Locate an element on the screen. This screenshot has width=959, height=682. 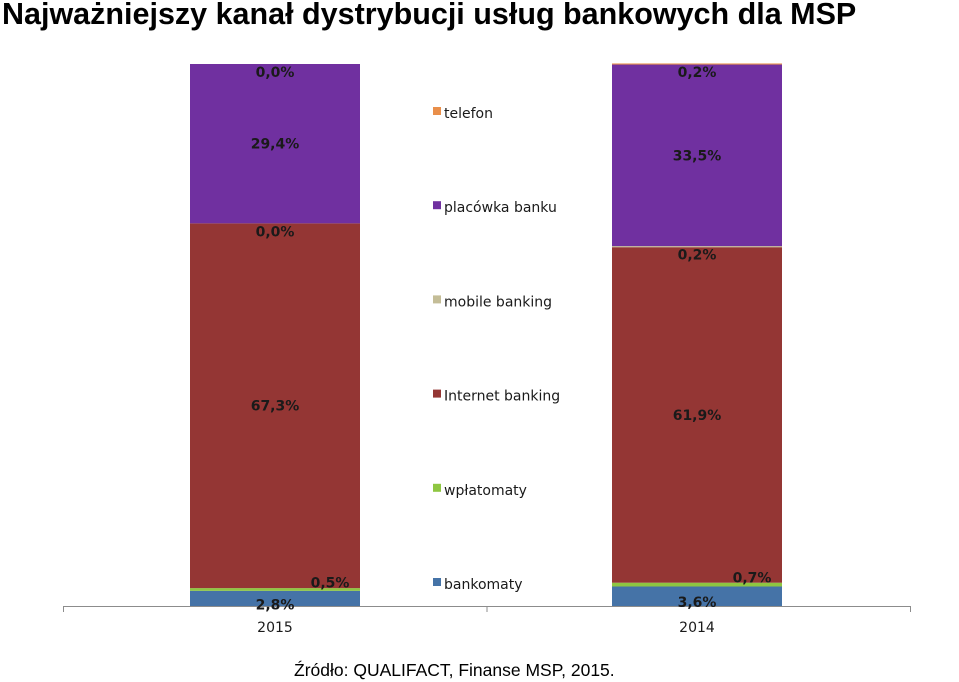
bar-placowka-banku-2015 is located at coordinates (275, 144).